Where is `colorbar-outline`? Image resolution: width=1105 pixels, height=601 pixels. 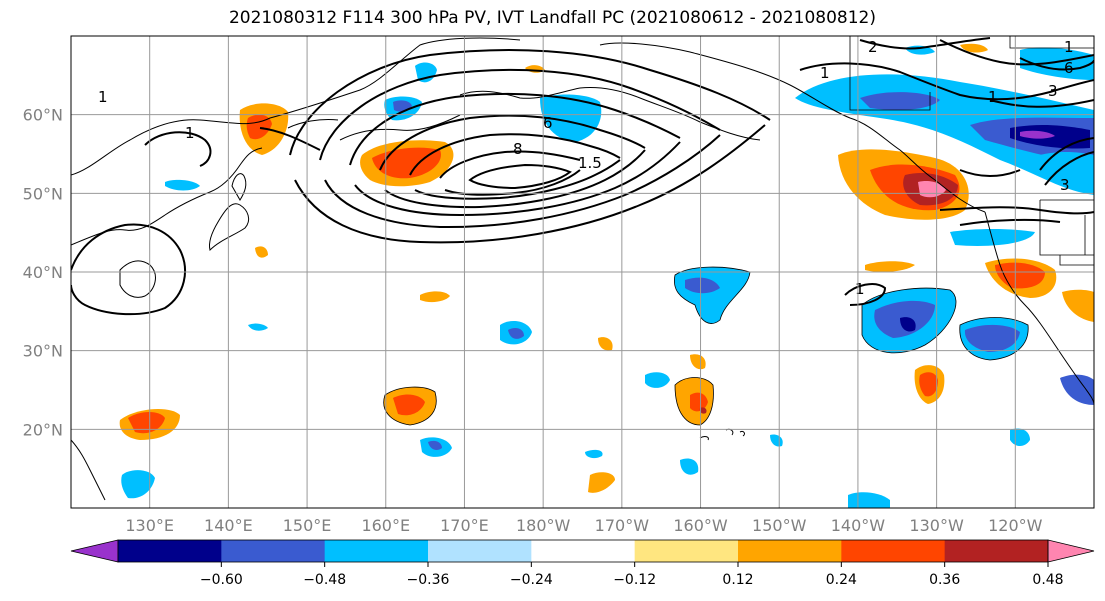 colorbar-outline is located at coordinates (583, 551).